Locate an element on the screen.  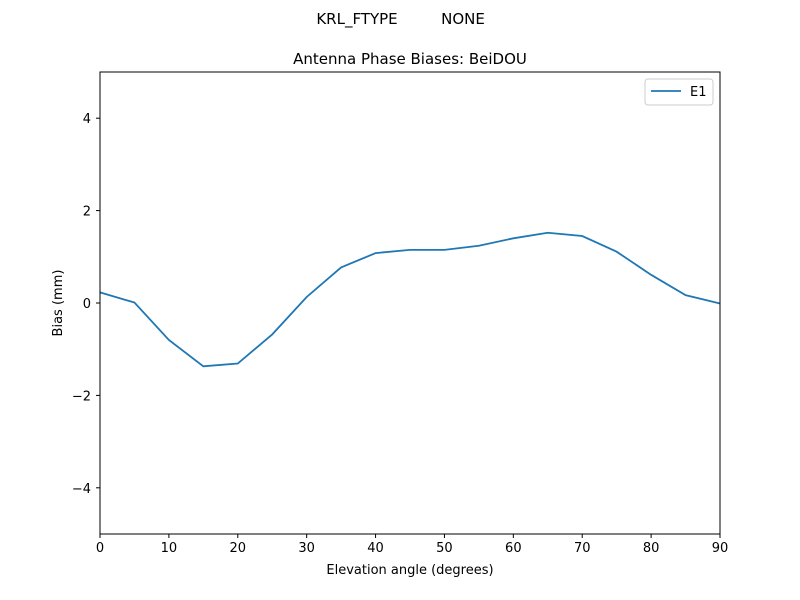
y-tick-label: −4 is located at coordinates (81, 489).